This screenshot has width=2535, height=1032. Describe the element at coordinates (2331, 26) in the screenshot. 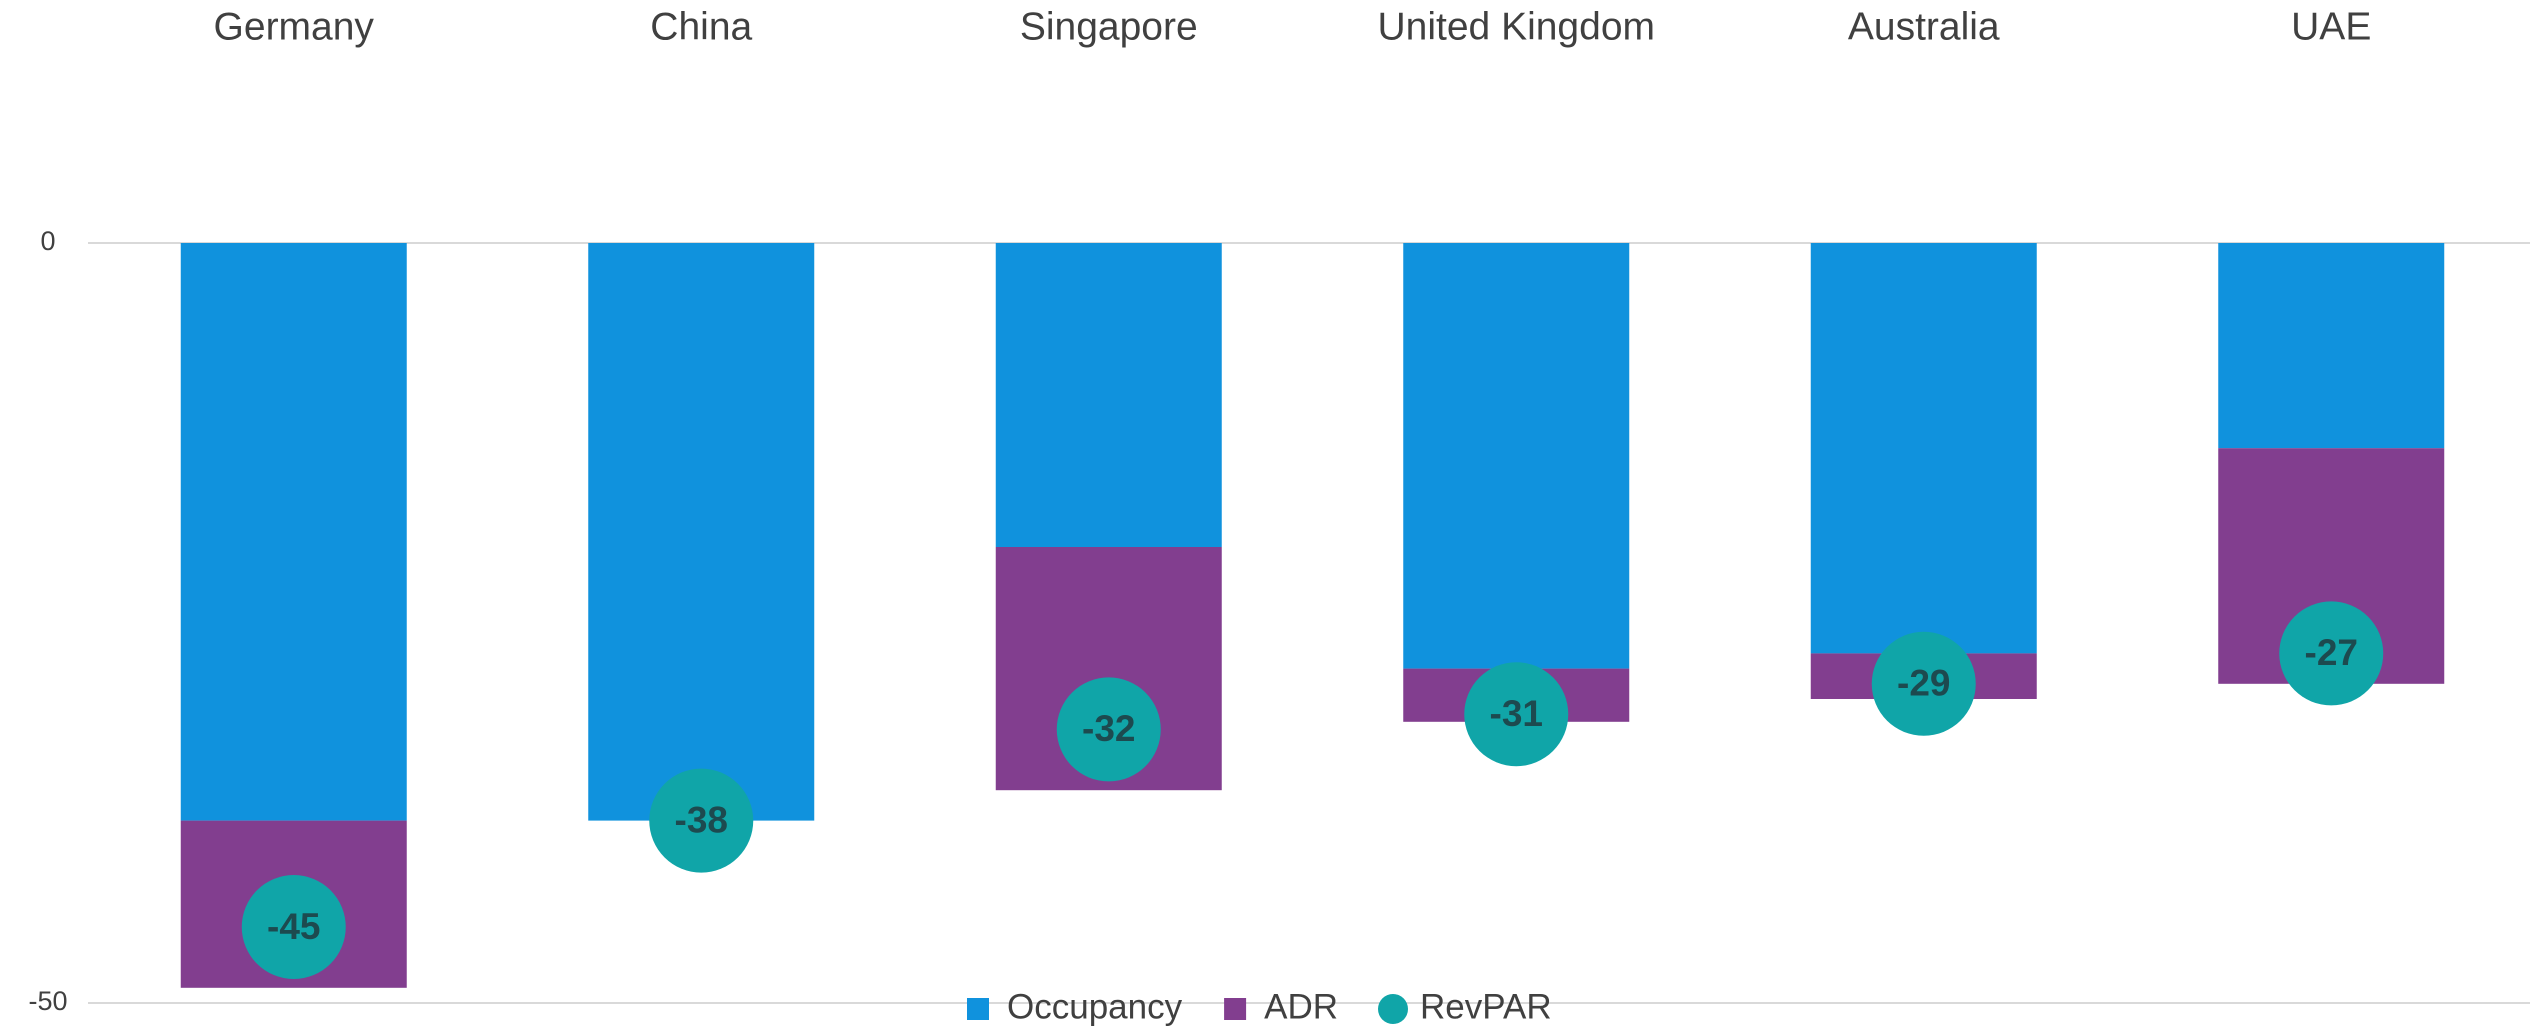

I see `category-label: UAE` at that location.